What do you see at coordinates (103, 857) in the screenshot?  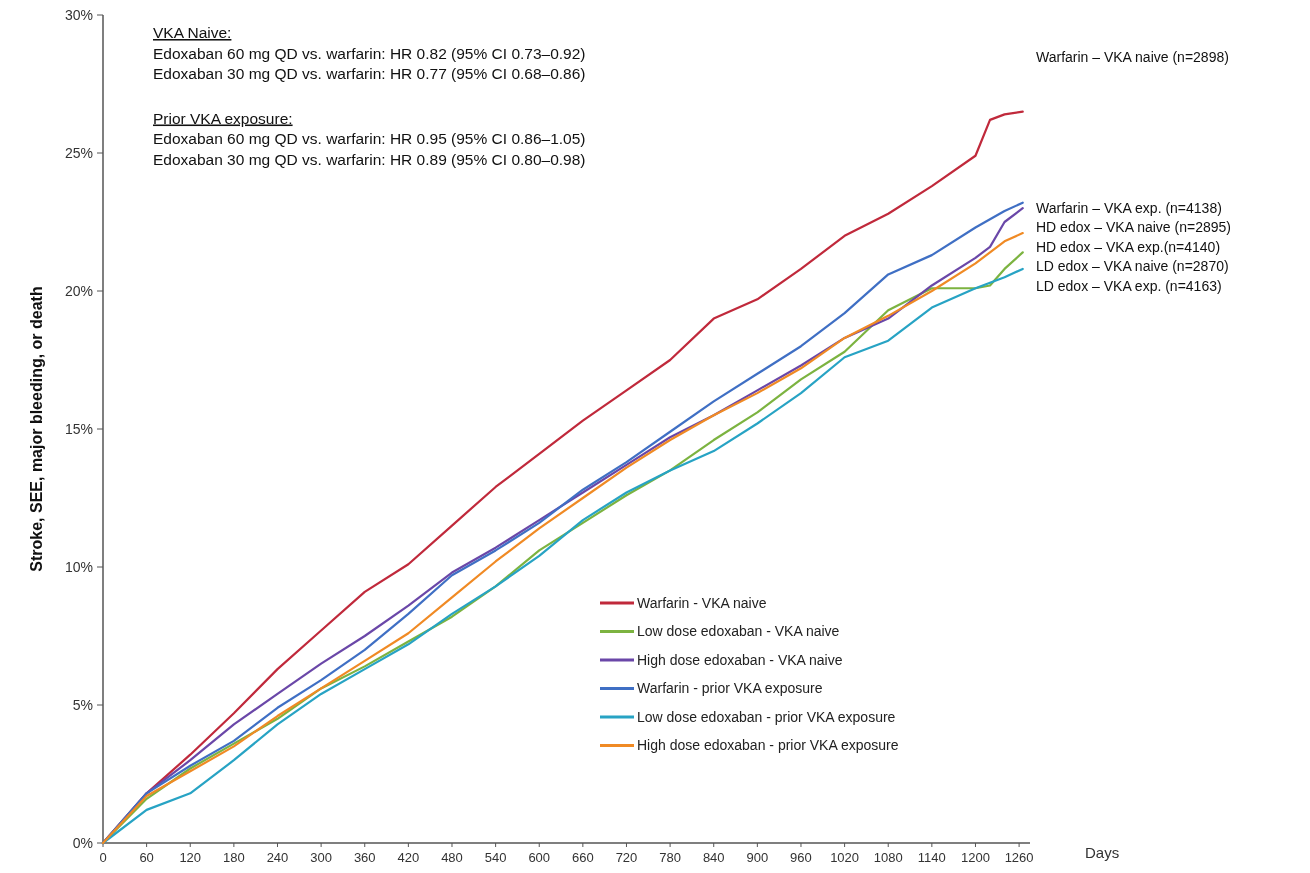 I see `x-tick-label: 0` at bounding box center [103, 857].